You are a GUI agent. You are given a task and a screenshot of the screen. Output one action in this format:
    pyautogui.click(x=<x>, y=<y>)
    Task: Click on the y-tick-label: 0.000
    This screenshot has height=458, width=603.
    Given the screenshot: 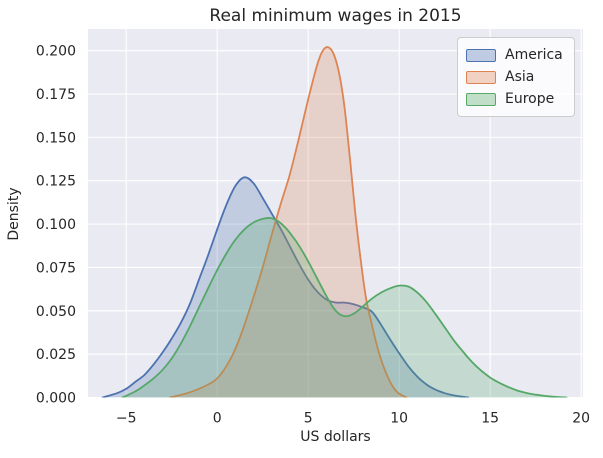 What is the action you would take?
    pyautogui.click(x=56, y=399)
    